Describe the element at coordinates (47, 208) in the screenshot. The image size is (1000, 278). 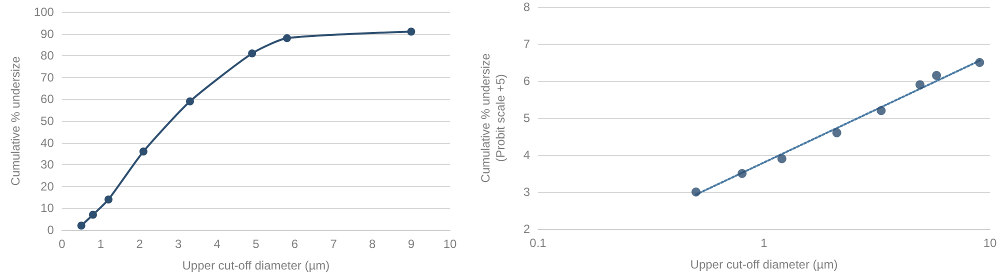
I see `y-tick-label: 10` at that location.